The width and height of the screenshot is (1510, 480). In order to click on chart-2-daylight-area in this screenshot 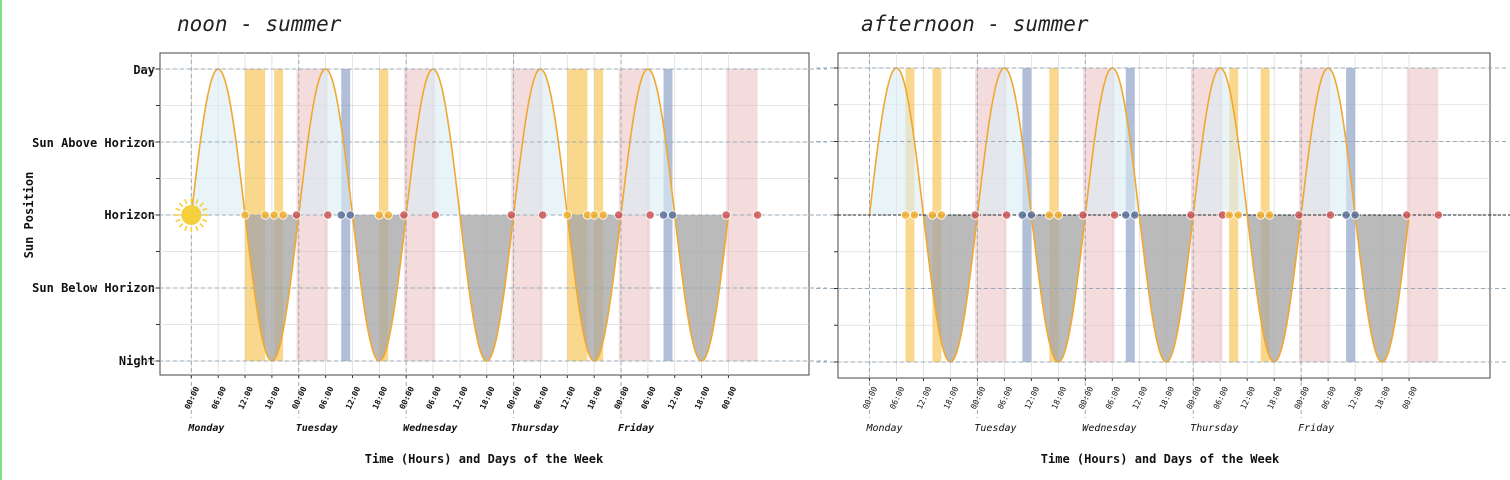, I will do `click(1139, 141)`.